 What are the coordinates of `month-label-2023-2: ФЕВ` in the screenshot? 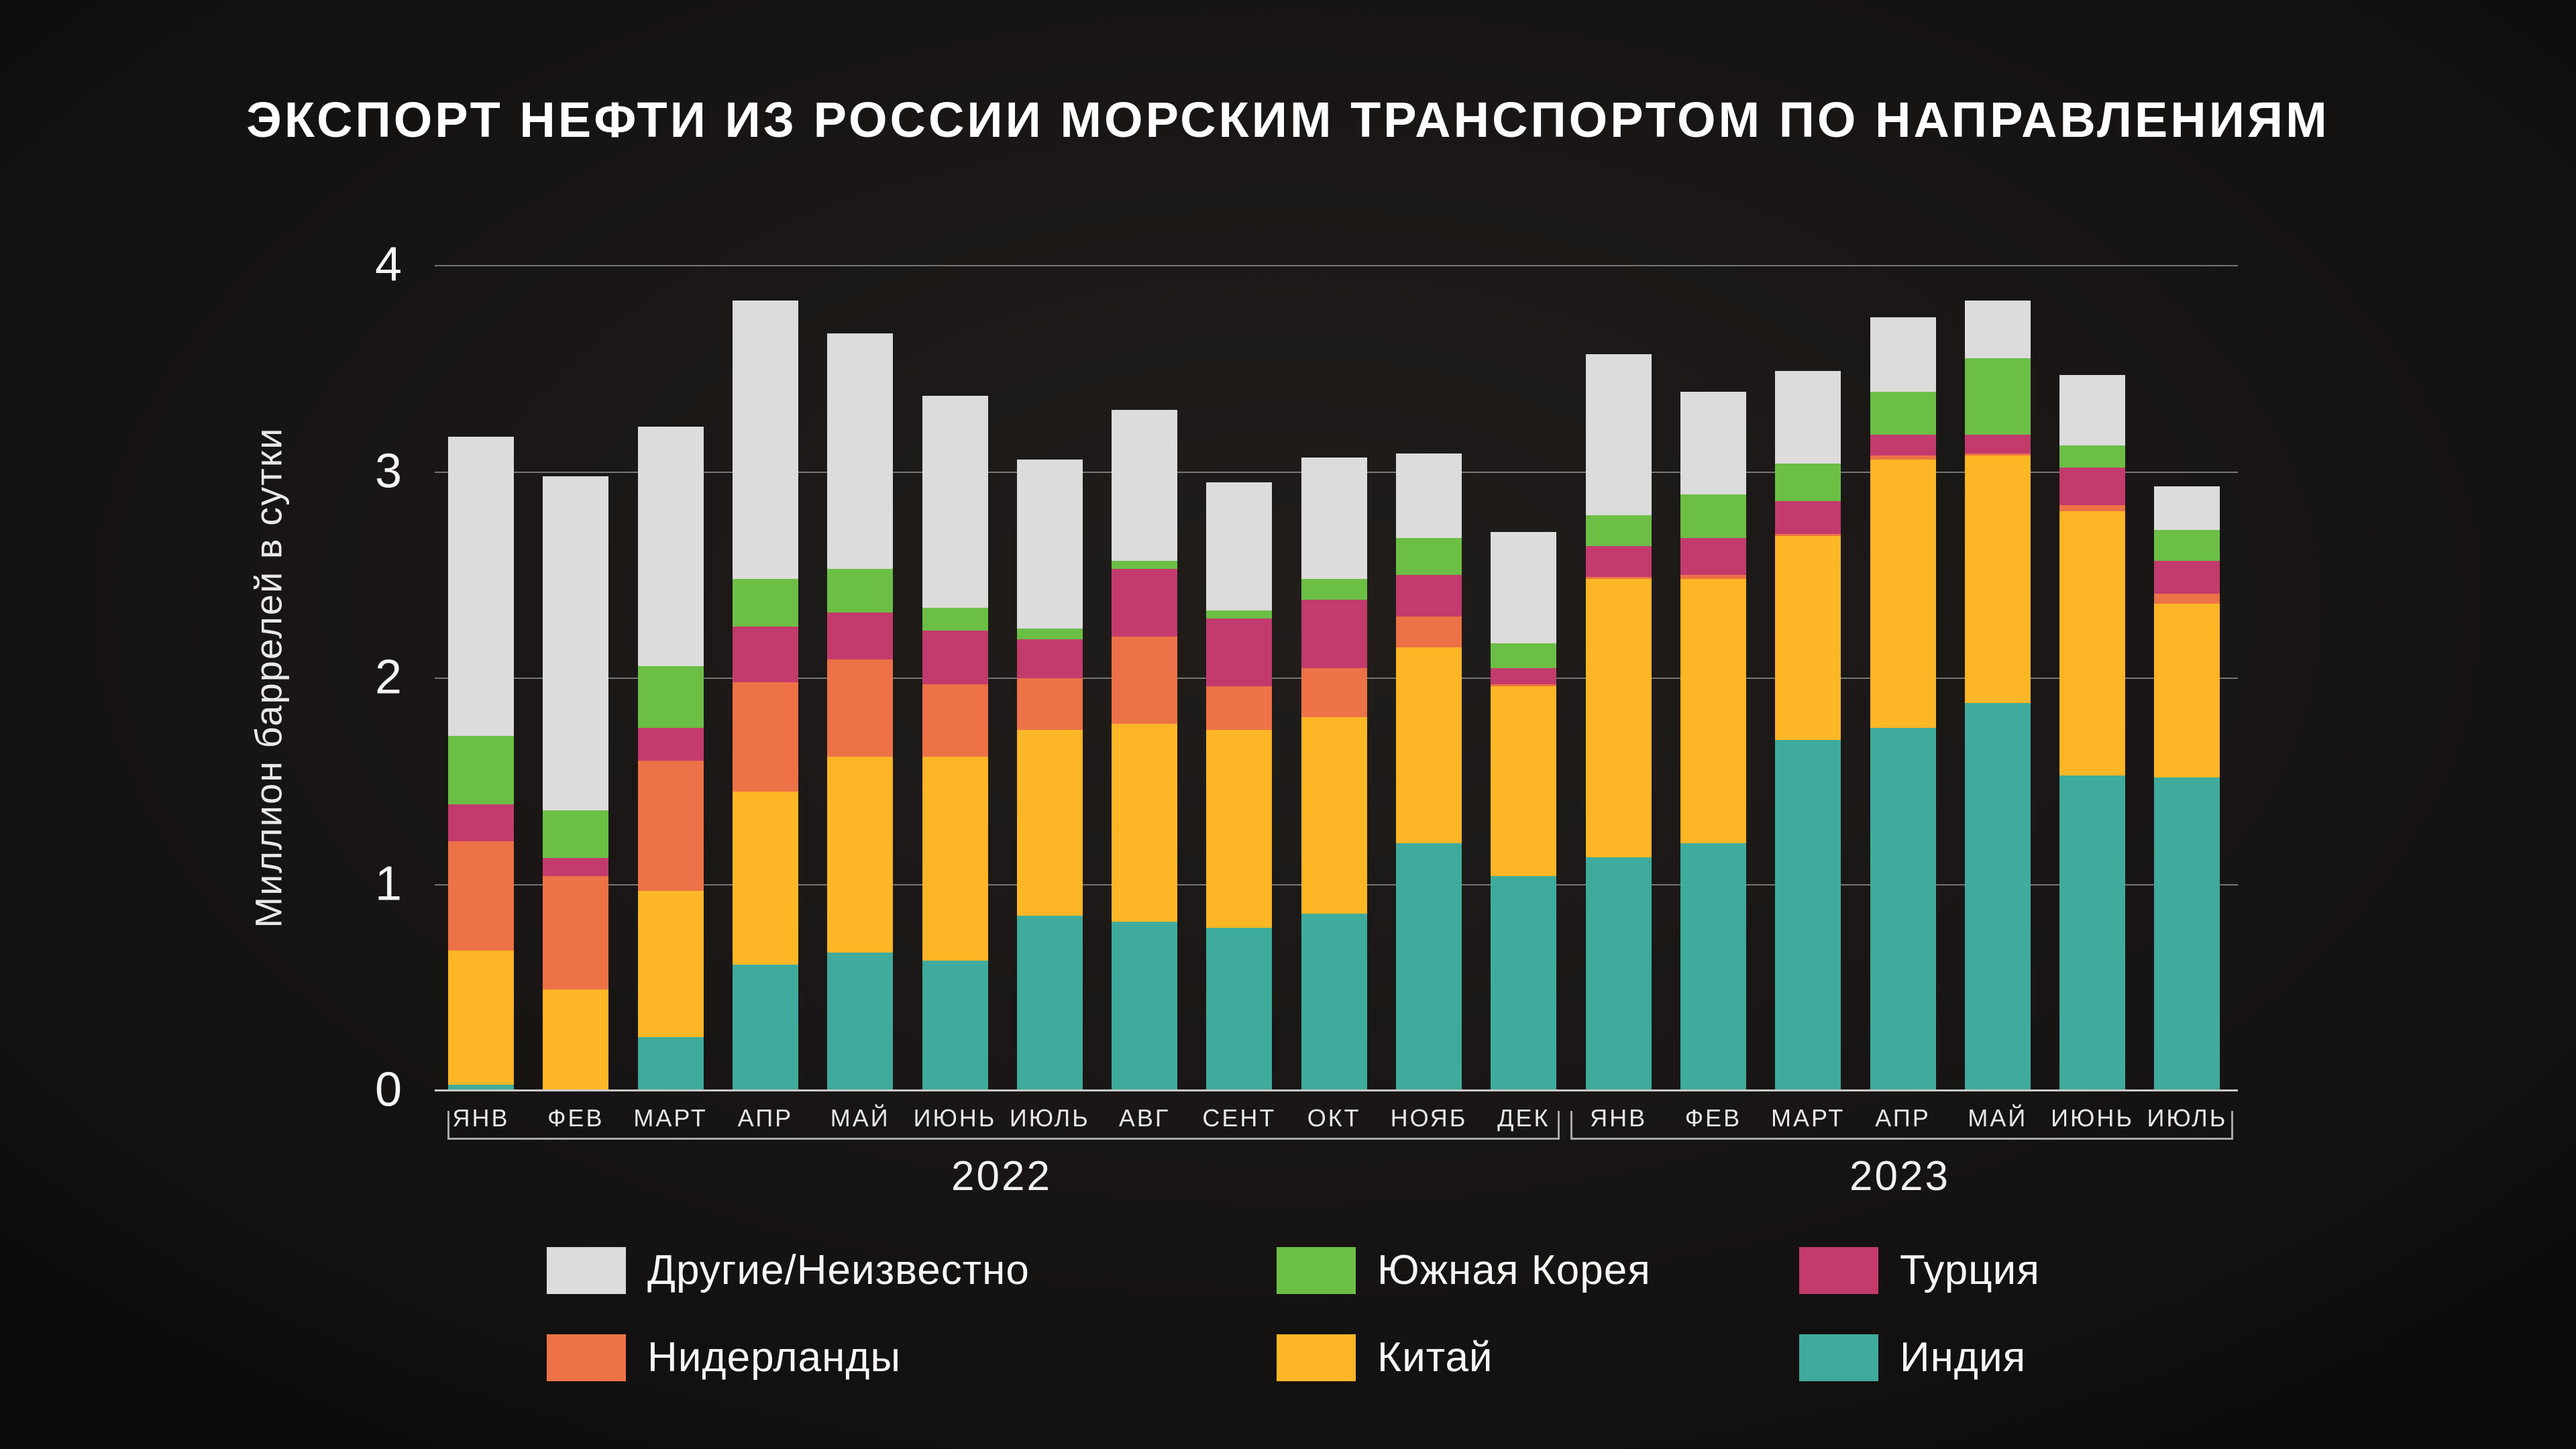 It's located at (1713, 1118).